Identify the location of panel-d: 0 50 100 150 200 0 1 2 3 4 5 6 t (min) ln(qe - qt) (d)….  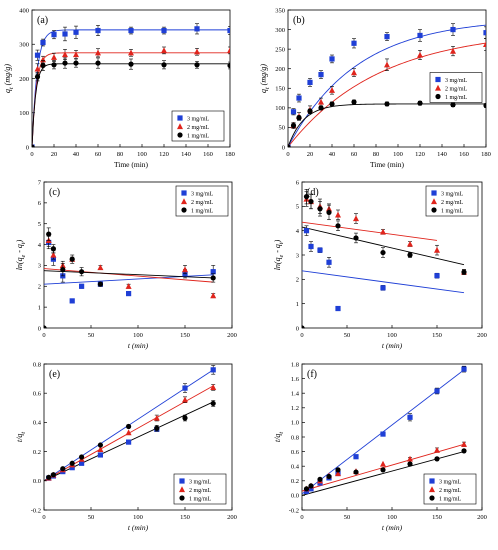
(380, 264).